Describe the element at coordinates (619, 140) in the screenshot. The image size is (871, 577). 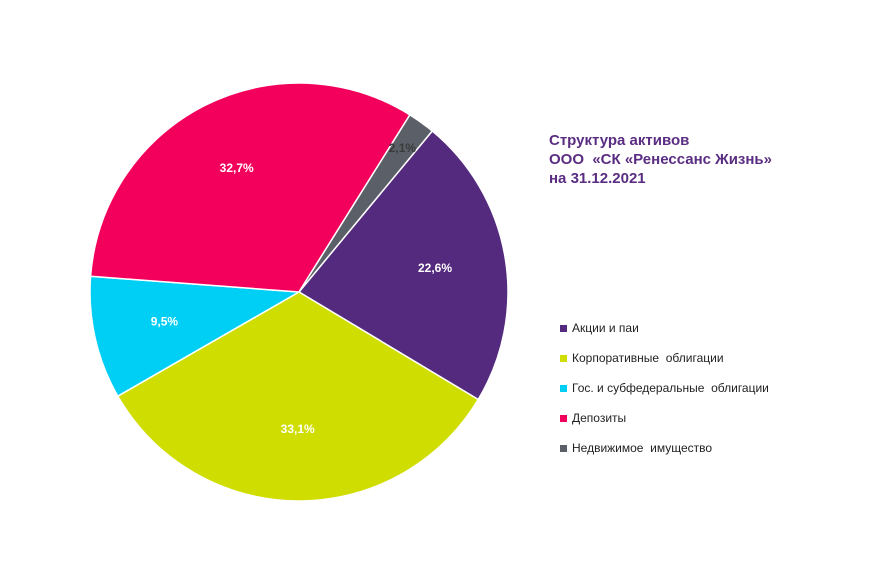
I see `chart-title-line-1: Структура активов` at that location.